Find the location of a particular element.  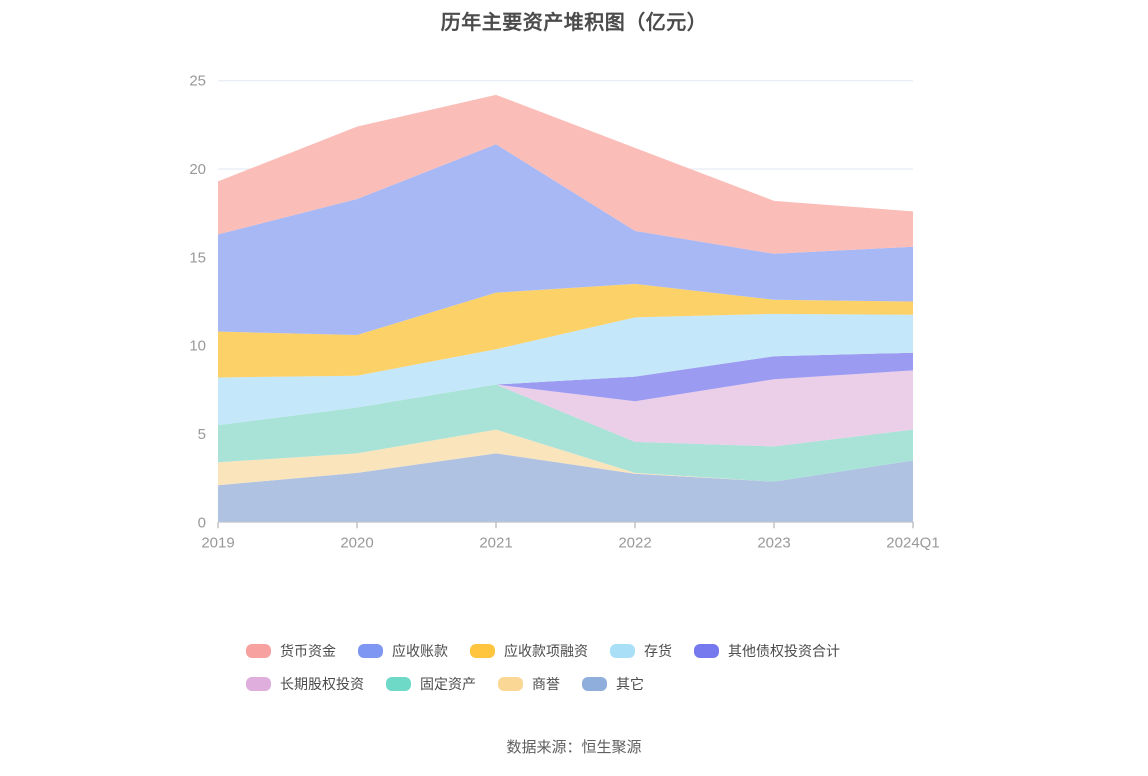

x-axis-label-2020: 2020 is located at coordinates (356, 542).